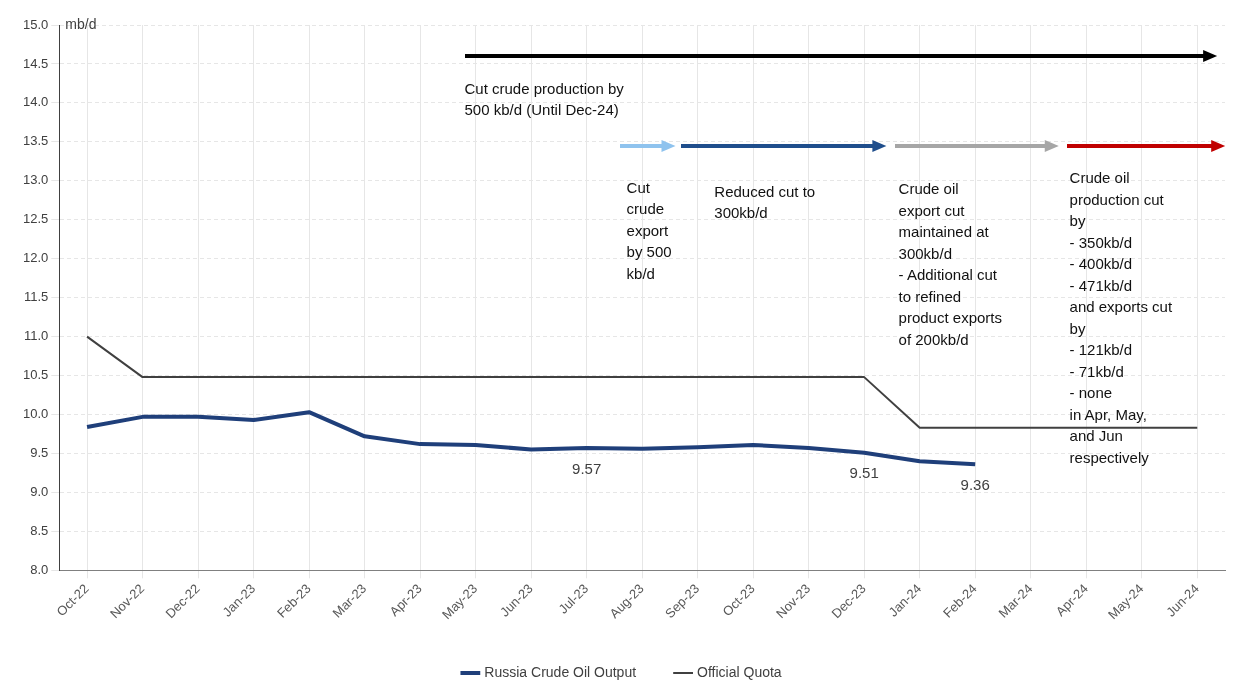 Image resolution: width=1250 pixels, height=695 pixels. Describe the element at coordinates (864, 473) in the screenshot. I see `data-label: 9.51` at that location.